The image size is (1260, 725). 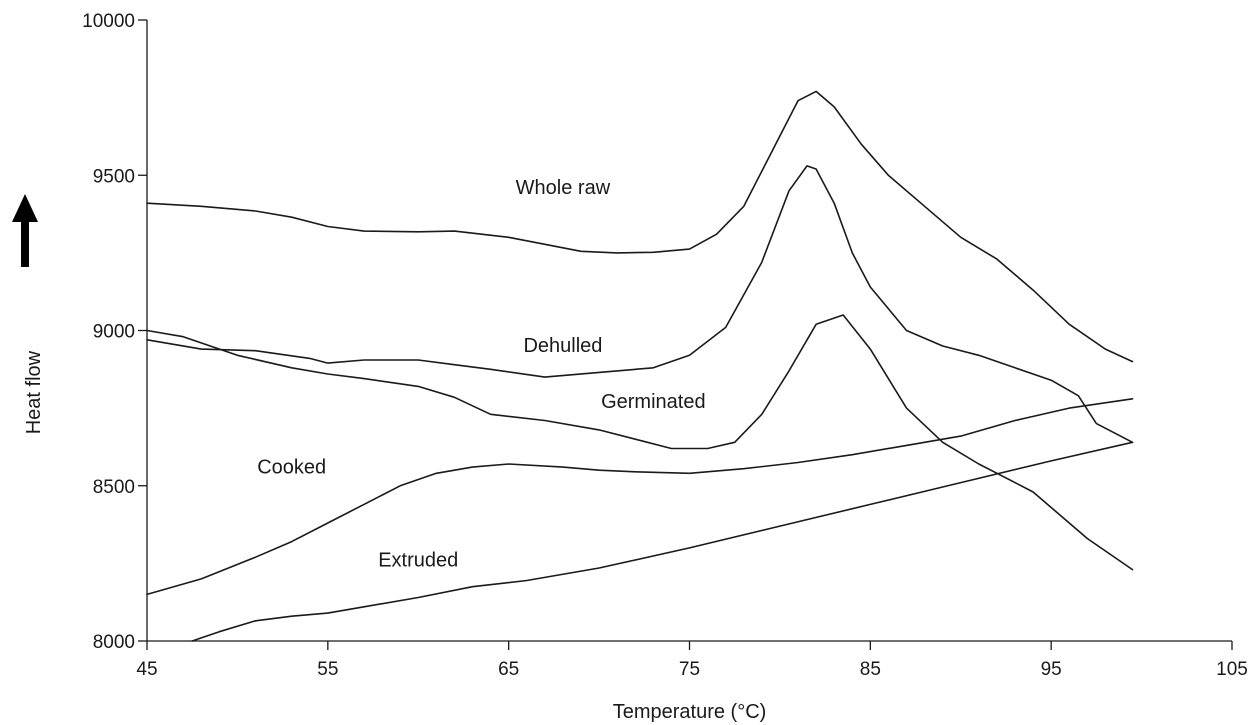 I want to click on x-tick-label: 45, so click(x=146, y=669).